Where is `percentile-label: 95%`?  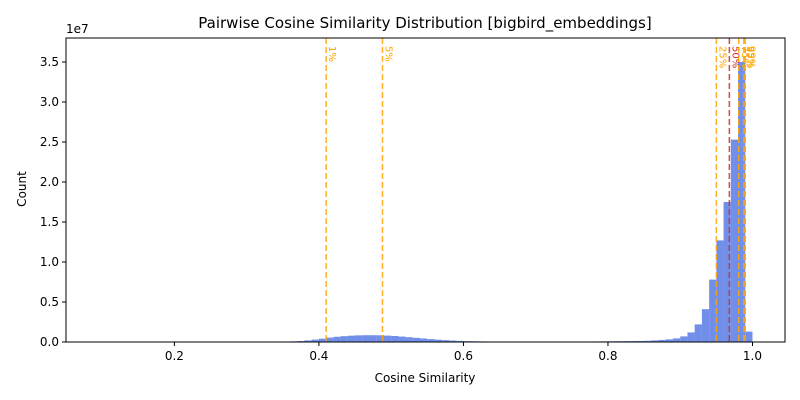
percentile-label: 95% is located at coordinates (749, 57).